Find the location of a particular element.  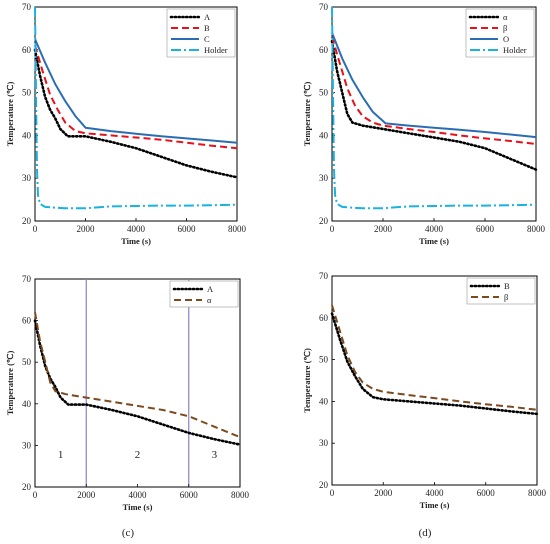

region-label: 2 is located at coordinates (138, 455).